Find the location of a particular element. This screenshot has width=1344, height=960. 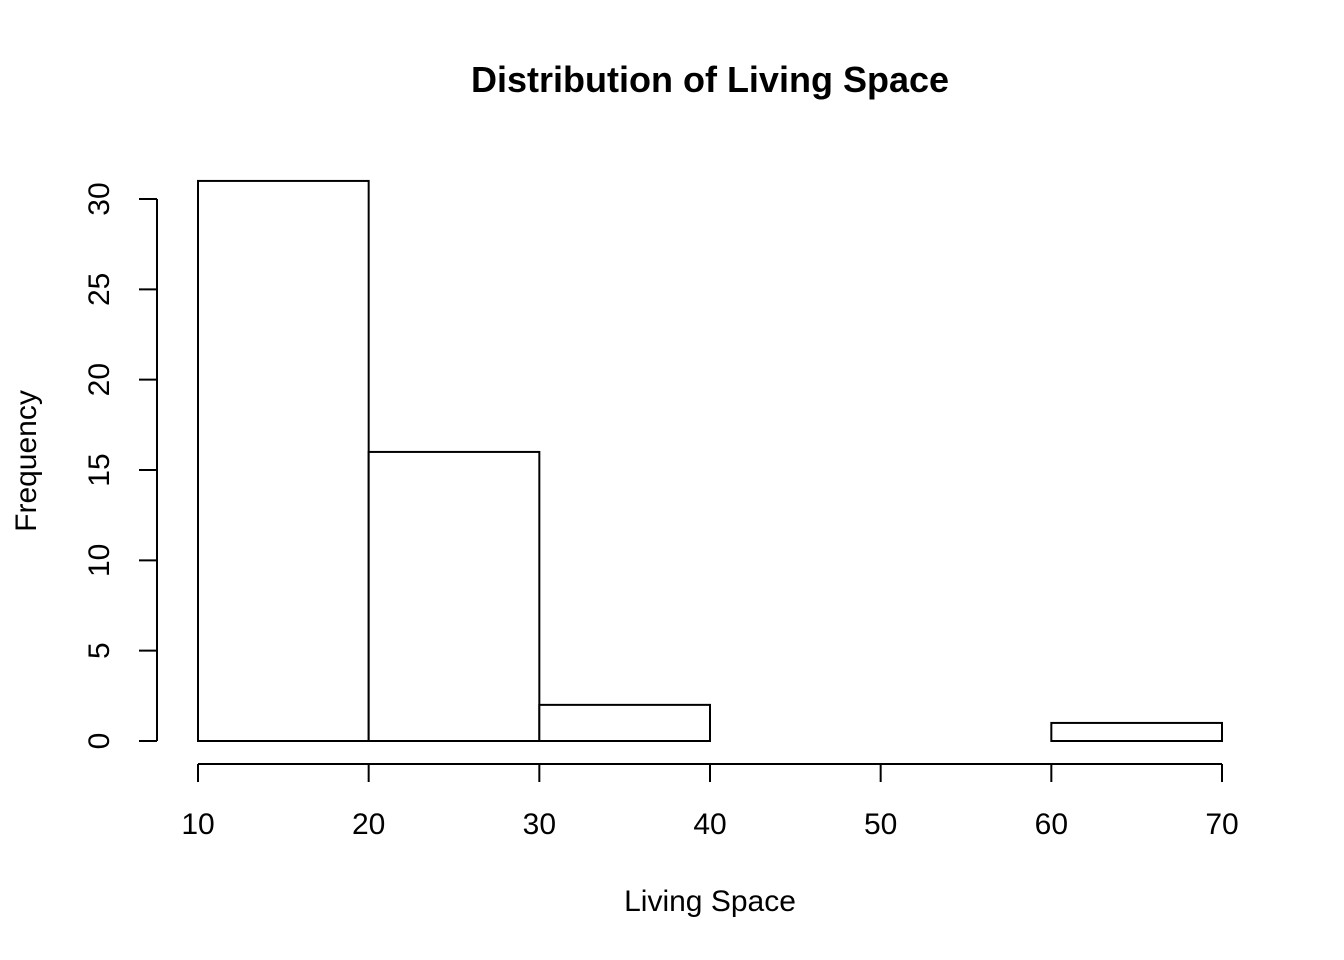

y-tick-label-25: 25 is located at coordinates (99, 289).